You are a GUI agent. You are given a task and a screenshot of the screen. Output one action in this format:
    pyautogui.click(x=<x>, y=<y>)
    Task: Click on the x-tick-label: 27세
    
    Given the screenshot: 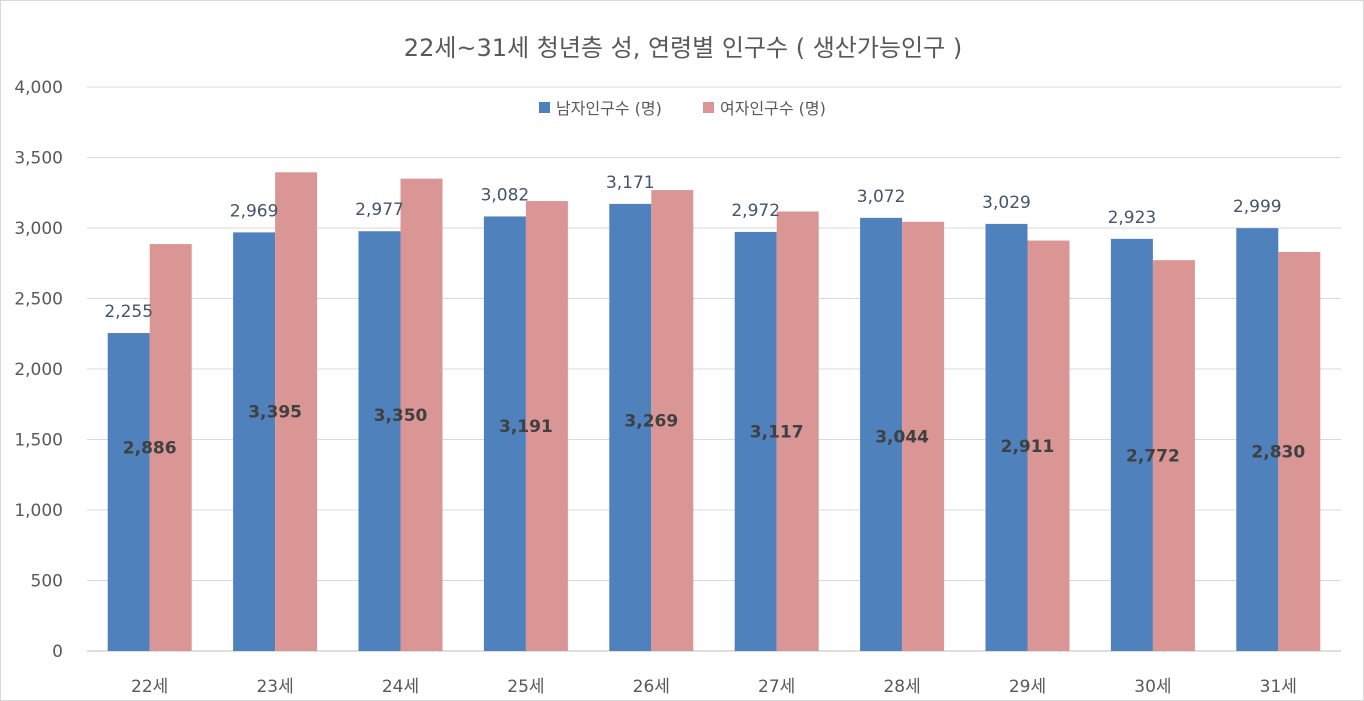 What is the action you would take?
    pyautogui.click(x=776, y=687)
    